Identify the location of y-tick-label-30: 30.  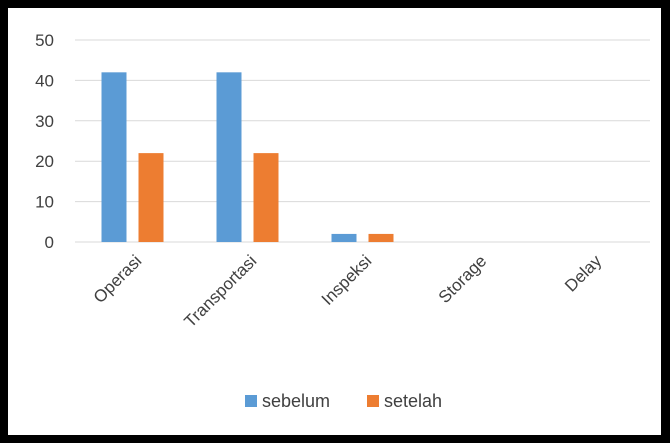
(44, 121).